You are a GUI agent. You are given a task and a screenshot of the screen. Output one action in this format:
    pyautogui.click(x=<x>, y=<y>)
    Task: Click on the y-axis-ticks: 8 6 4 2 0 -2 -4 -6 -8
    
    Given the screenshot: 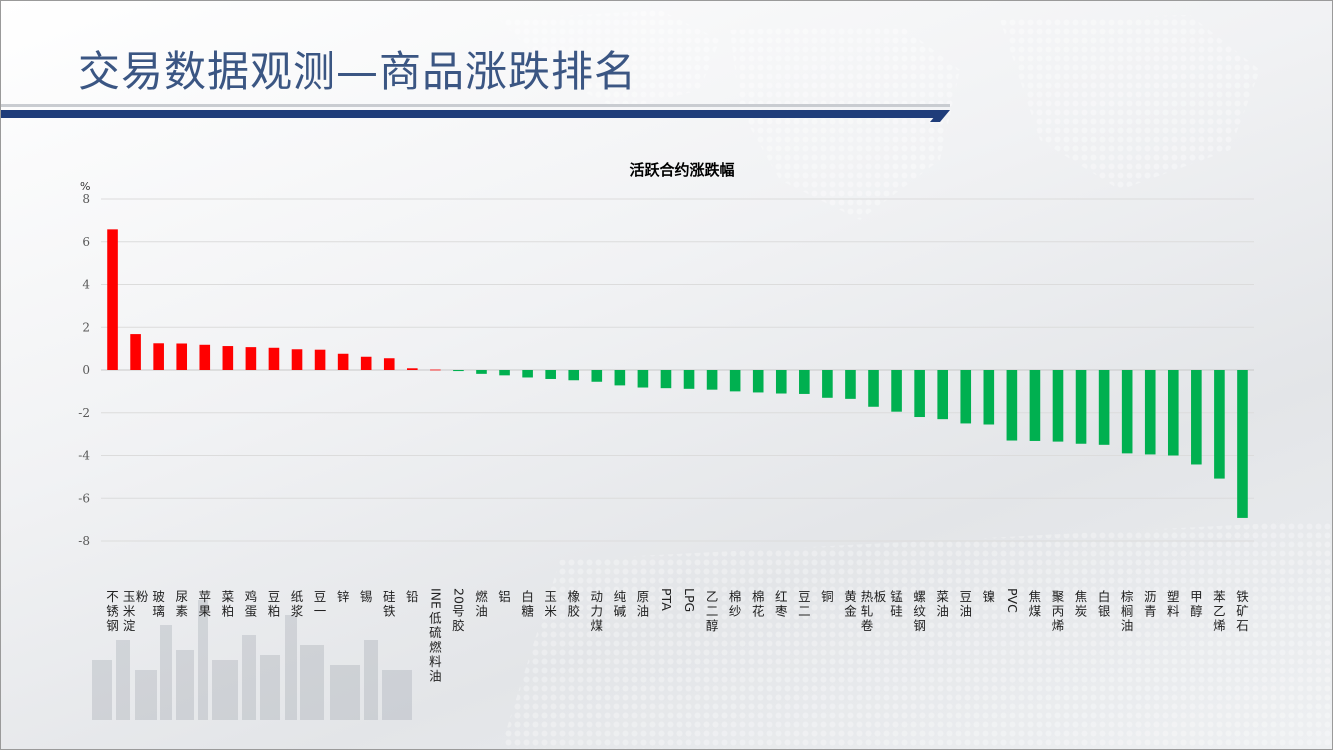 What is the action you would take?
    pyautogui.click(x=84, y=370)
    